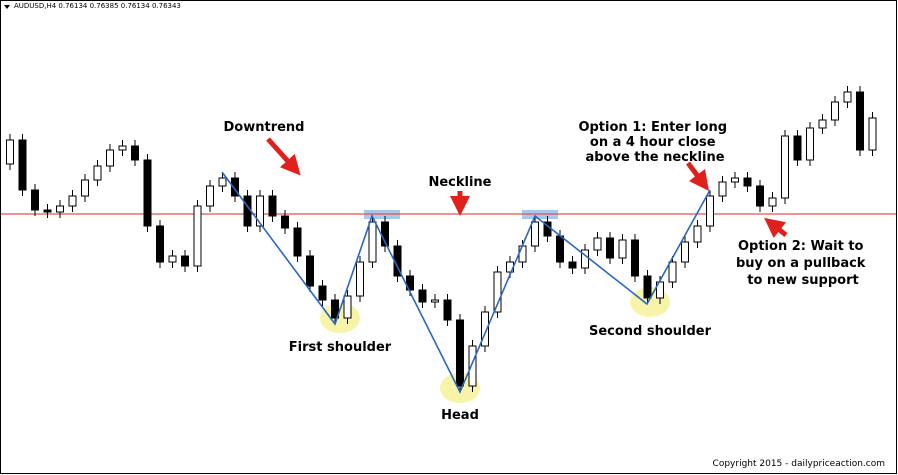  I want to click on annotation-line: Option 2: Wait to, so click(801, 246).